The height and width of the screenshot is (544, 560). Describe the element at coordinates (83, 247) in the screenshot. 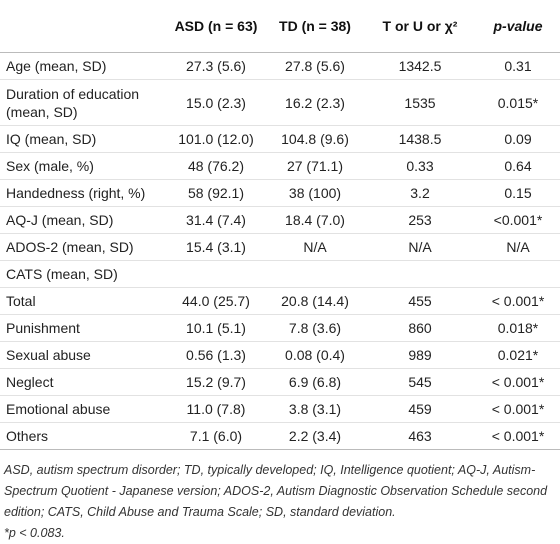

I see `row-label: ADOS-2 (mean, SD)` at that location.